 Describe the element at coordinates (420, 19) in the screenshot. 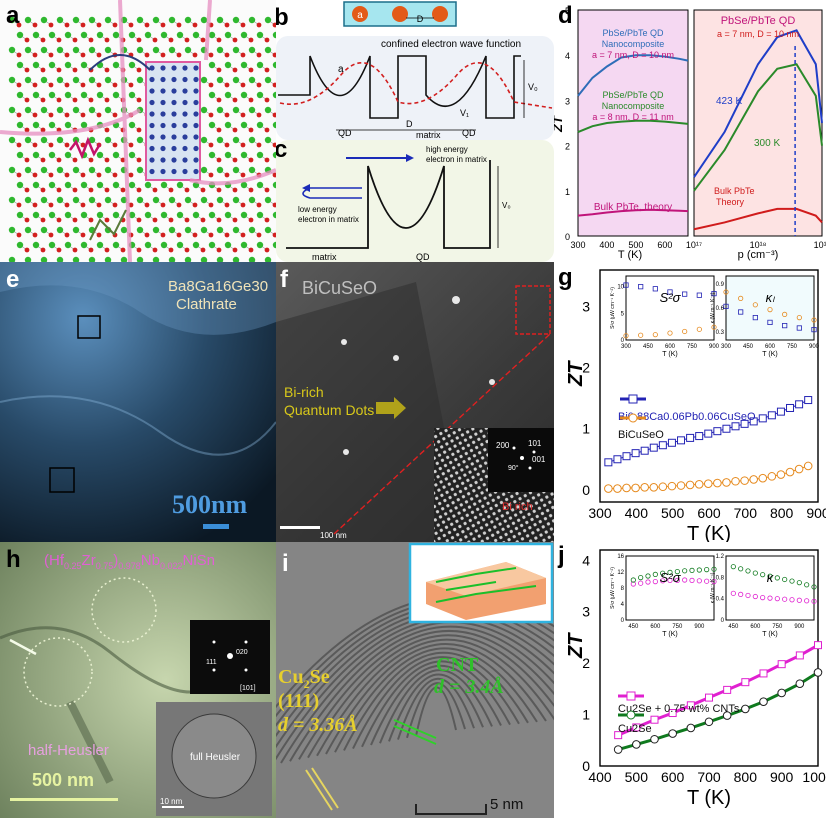

I see `inset-d-mark: D` at that location.